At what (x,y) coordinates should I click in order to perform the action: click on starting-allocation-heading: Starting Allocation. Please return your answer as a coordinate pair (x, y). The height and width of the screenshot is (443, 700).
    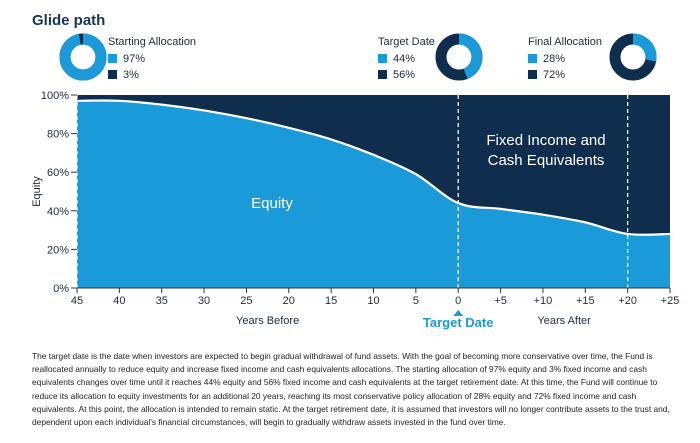
    Looking at the image, I should click on (152, 42).